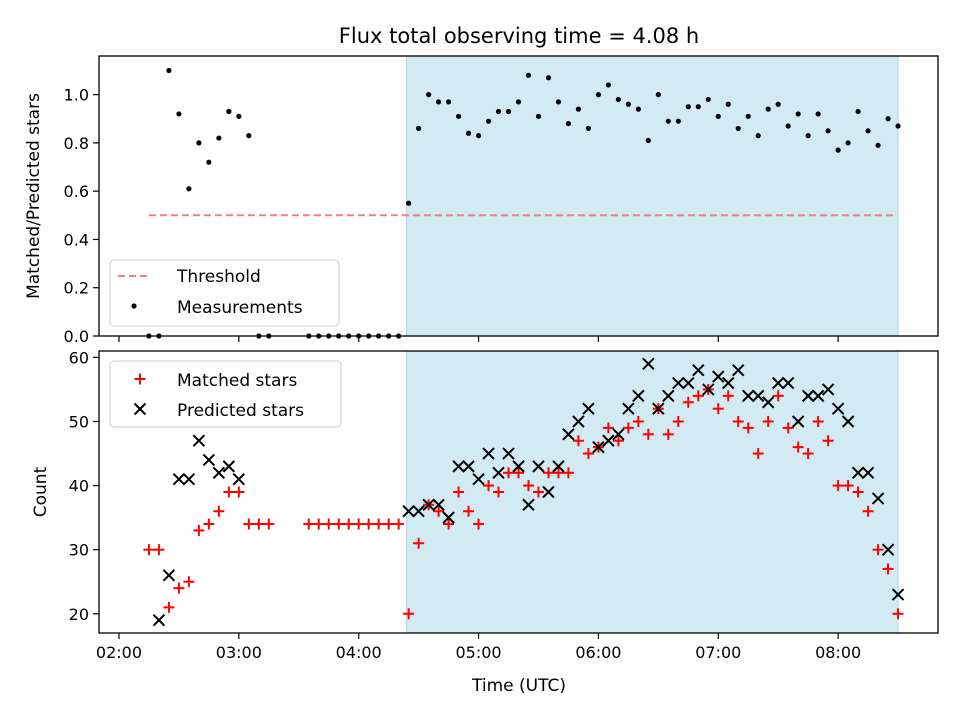 The width and height of the screenshot is (960, 720). What do you see at coordinates (76, 143) in the screenshot?
I see `top-ytick-label: 0.8` at bounding box center [76, 143].